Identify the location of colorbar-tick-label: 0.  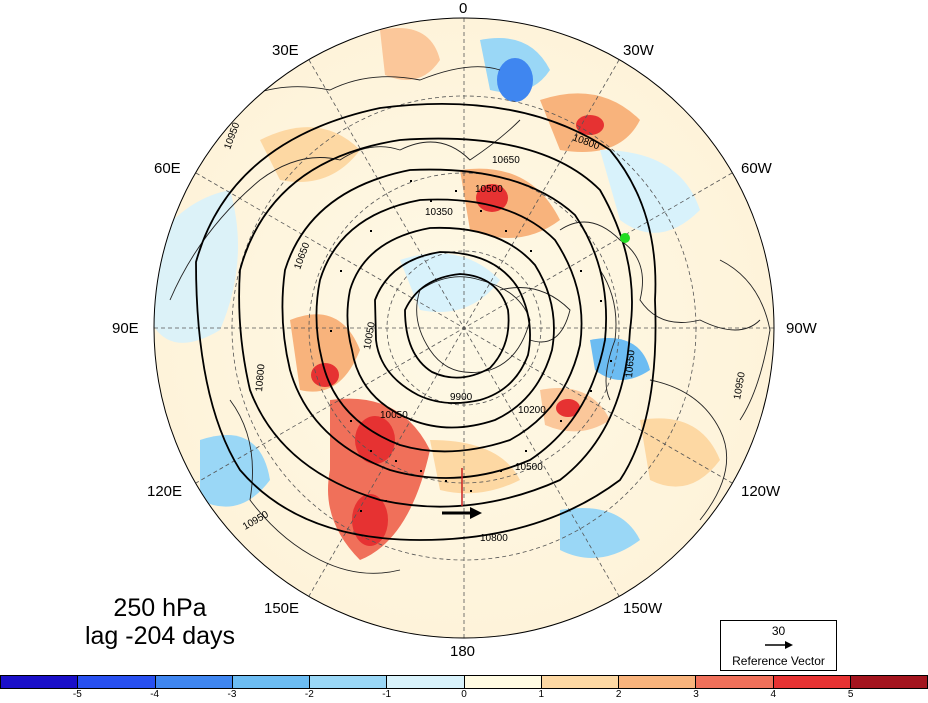
(464, 694).